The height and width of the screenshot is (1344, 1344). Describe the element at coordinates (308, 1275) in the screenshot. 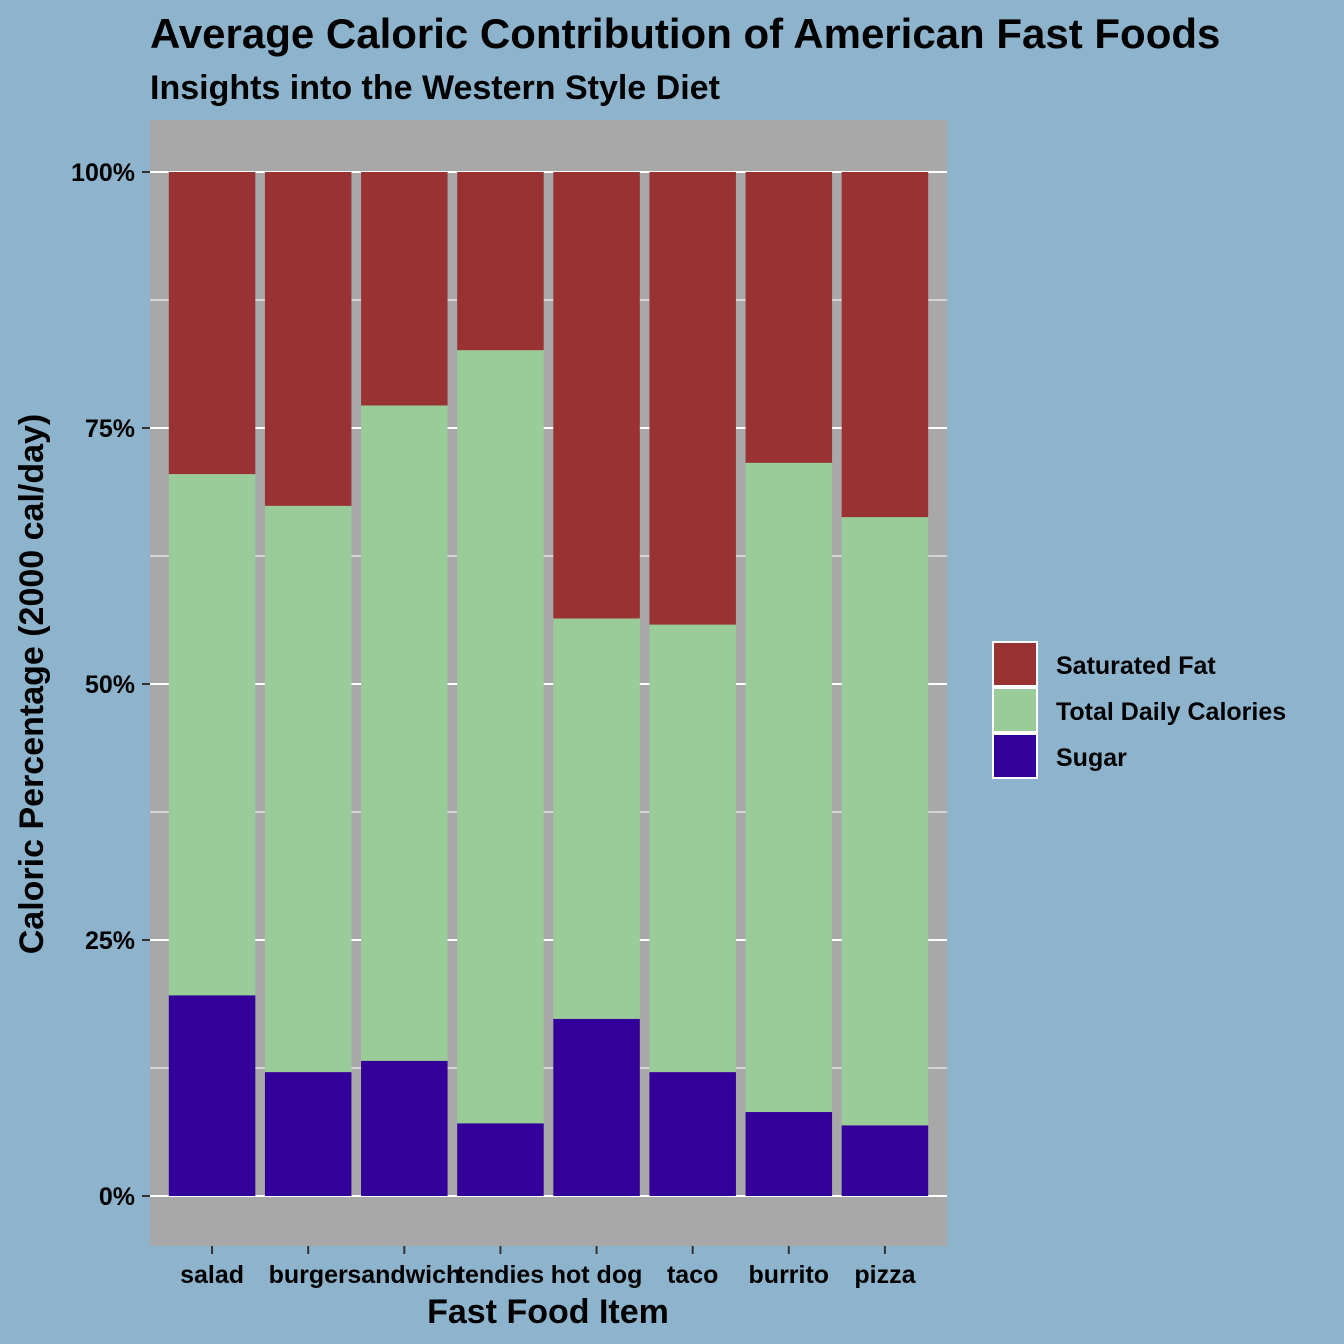

I see `x-tick-label: burger` at that location.